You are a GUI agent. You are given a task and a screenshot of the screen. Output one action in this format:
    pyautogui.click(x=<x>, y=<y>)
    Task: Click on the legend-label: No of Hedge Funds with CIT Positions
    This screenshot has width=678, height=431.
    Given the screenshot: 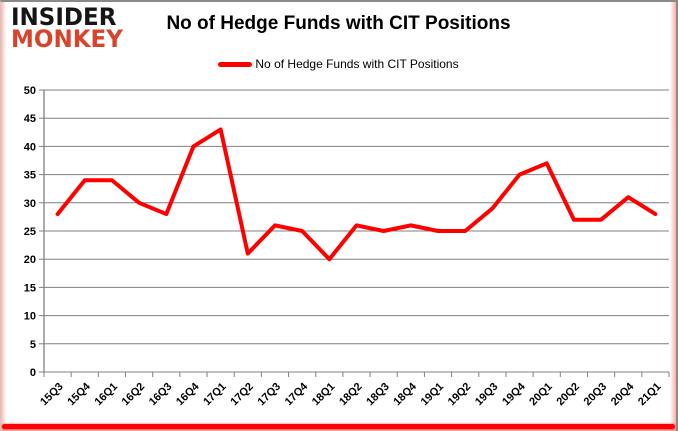 What is the action you would take?
    pyautogui.click(x=357, y=64)
    